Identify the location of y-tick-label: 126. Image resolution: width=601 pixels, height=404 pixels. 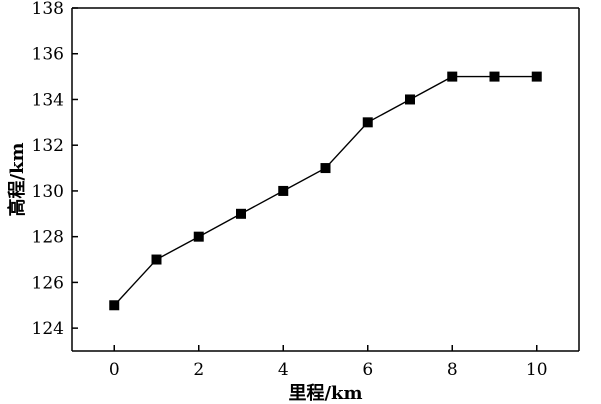
(48, 283).